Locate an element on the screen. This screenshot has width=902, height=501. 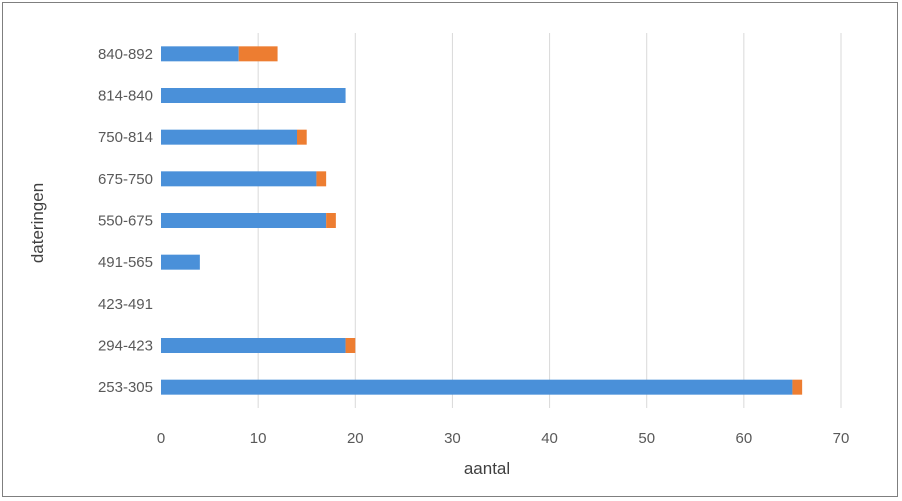
x-tick-label: 50 is located at coordinates (646, 438).